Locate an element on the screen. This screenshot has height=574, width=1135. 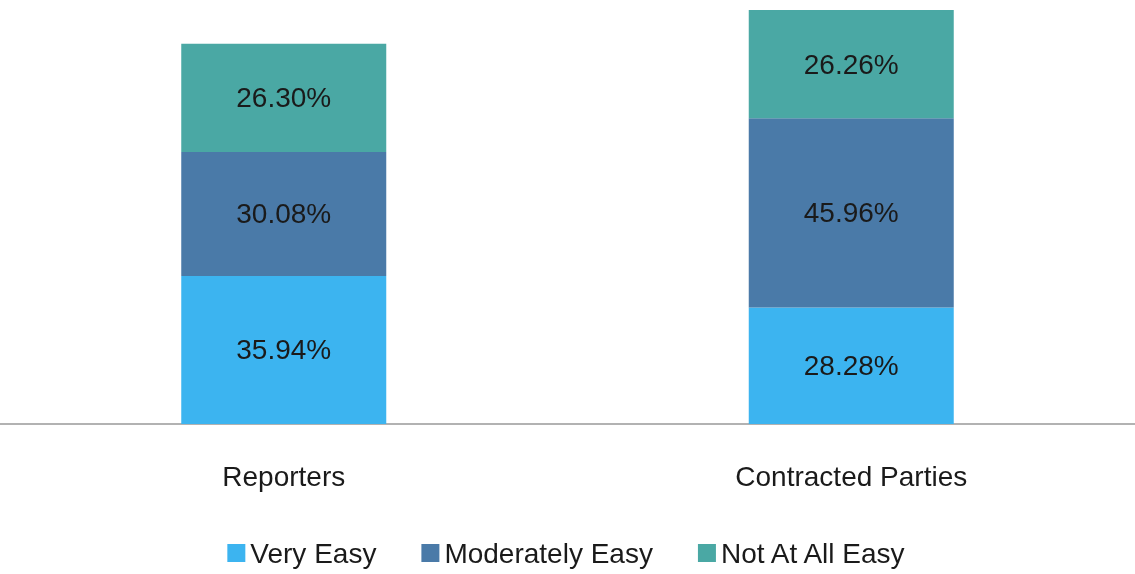
data-label: 26.26% is located at coordinates (851, 64).